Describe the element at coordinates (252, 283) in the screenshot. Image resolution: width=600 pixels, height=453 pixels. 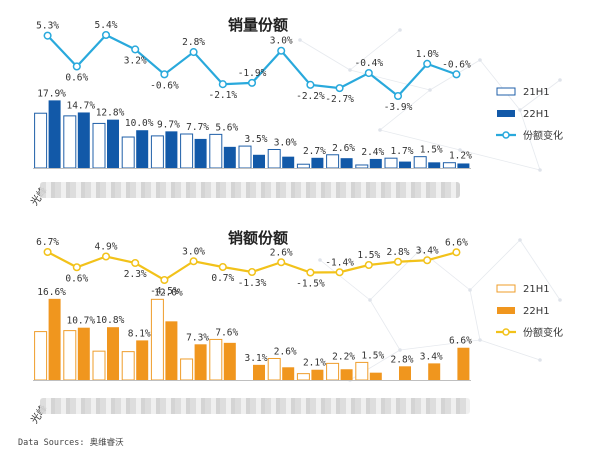
I see `line-data-label: -1.3%` at that location.